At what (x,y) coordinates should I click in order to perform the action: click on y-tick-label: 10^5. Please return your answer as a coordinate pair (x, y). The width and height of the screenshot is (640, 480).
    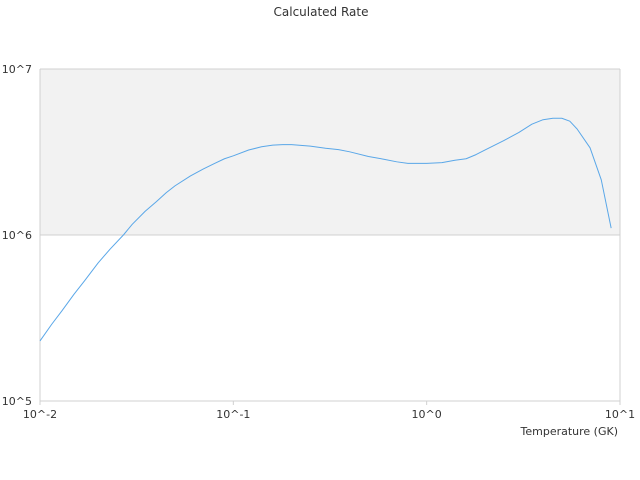
    Looking at the image, I should click on (17, 401).